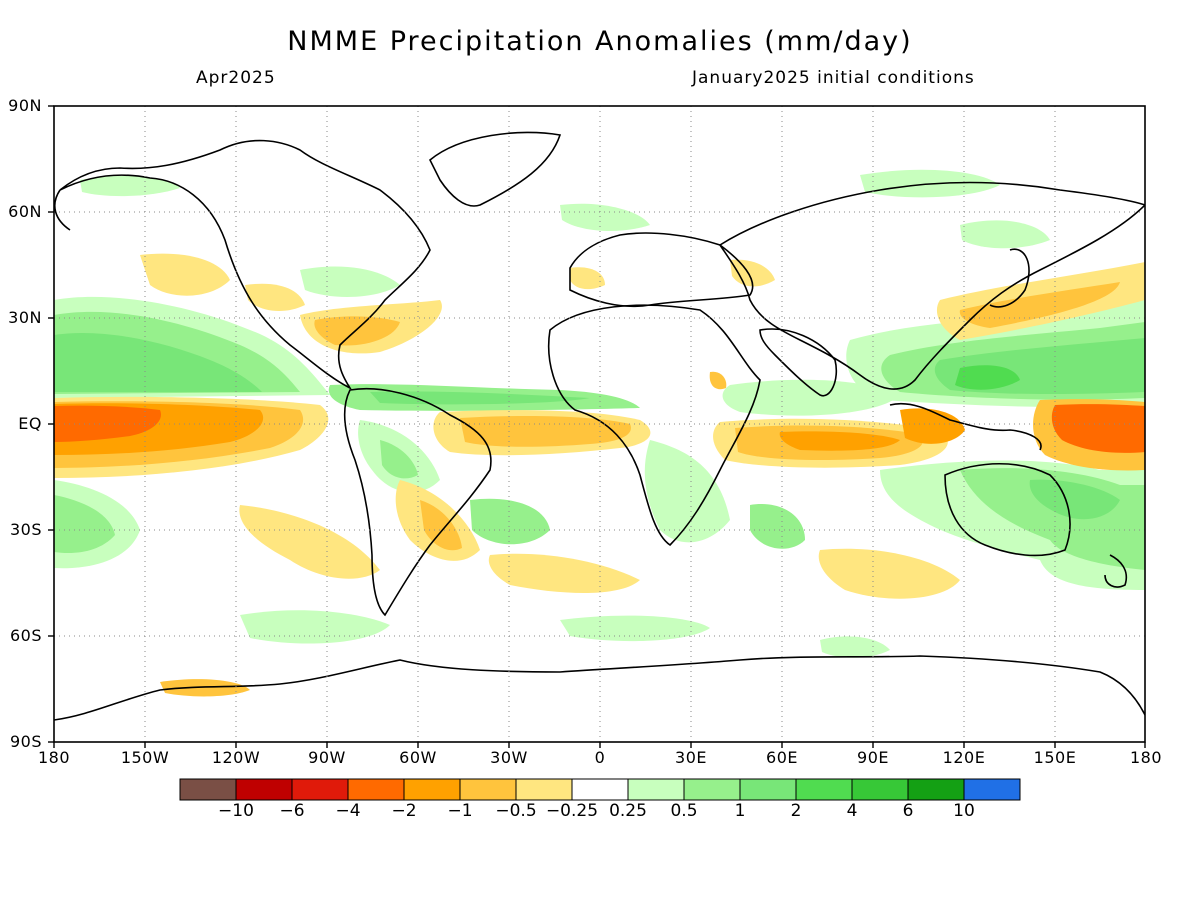 The height and width of the screenshot is (900, 1200). What do you see at coordinates (236, 811) in the screenshot?
I see `colorbar-tick-label: −10` at bounding box center [236, 811].